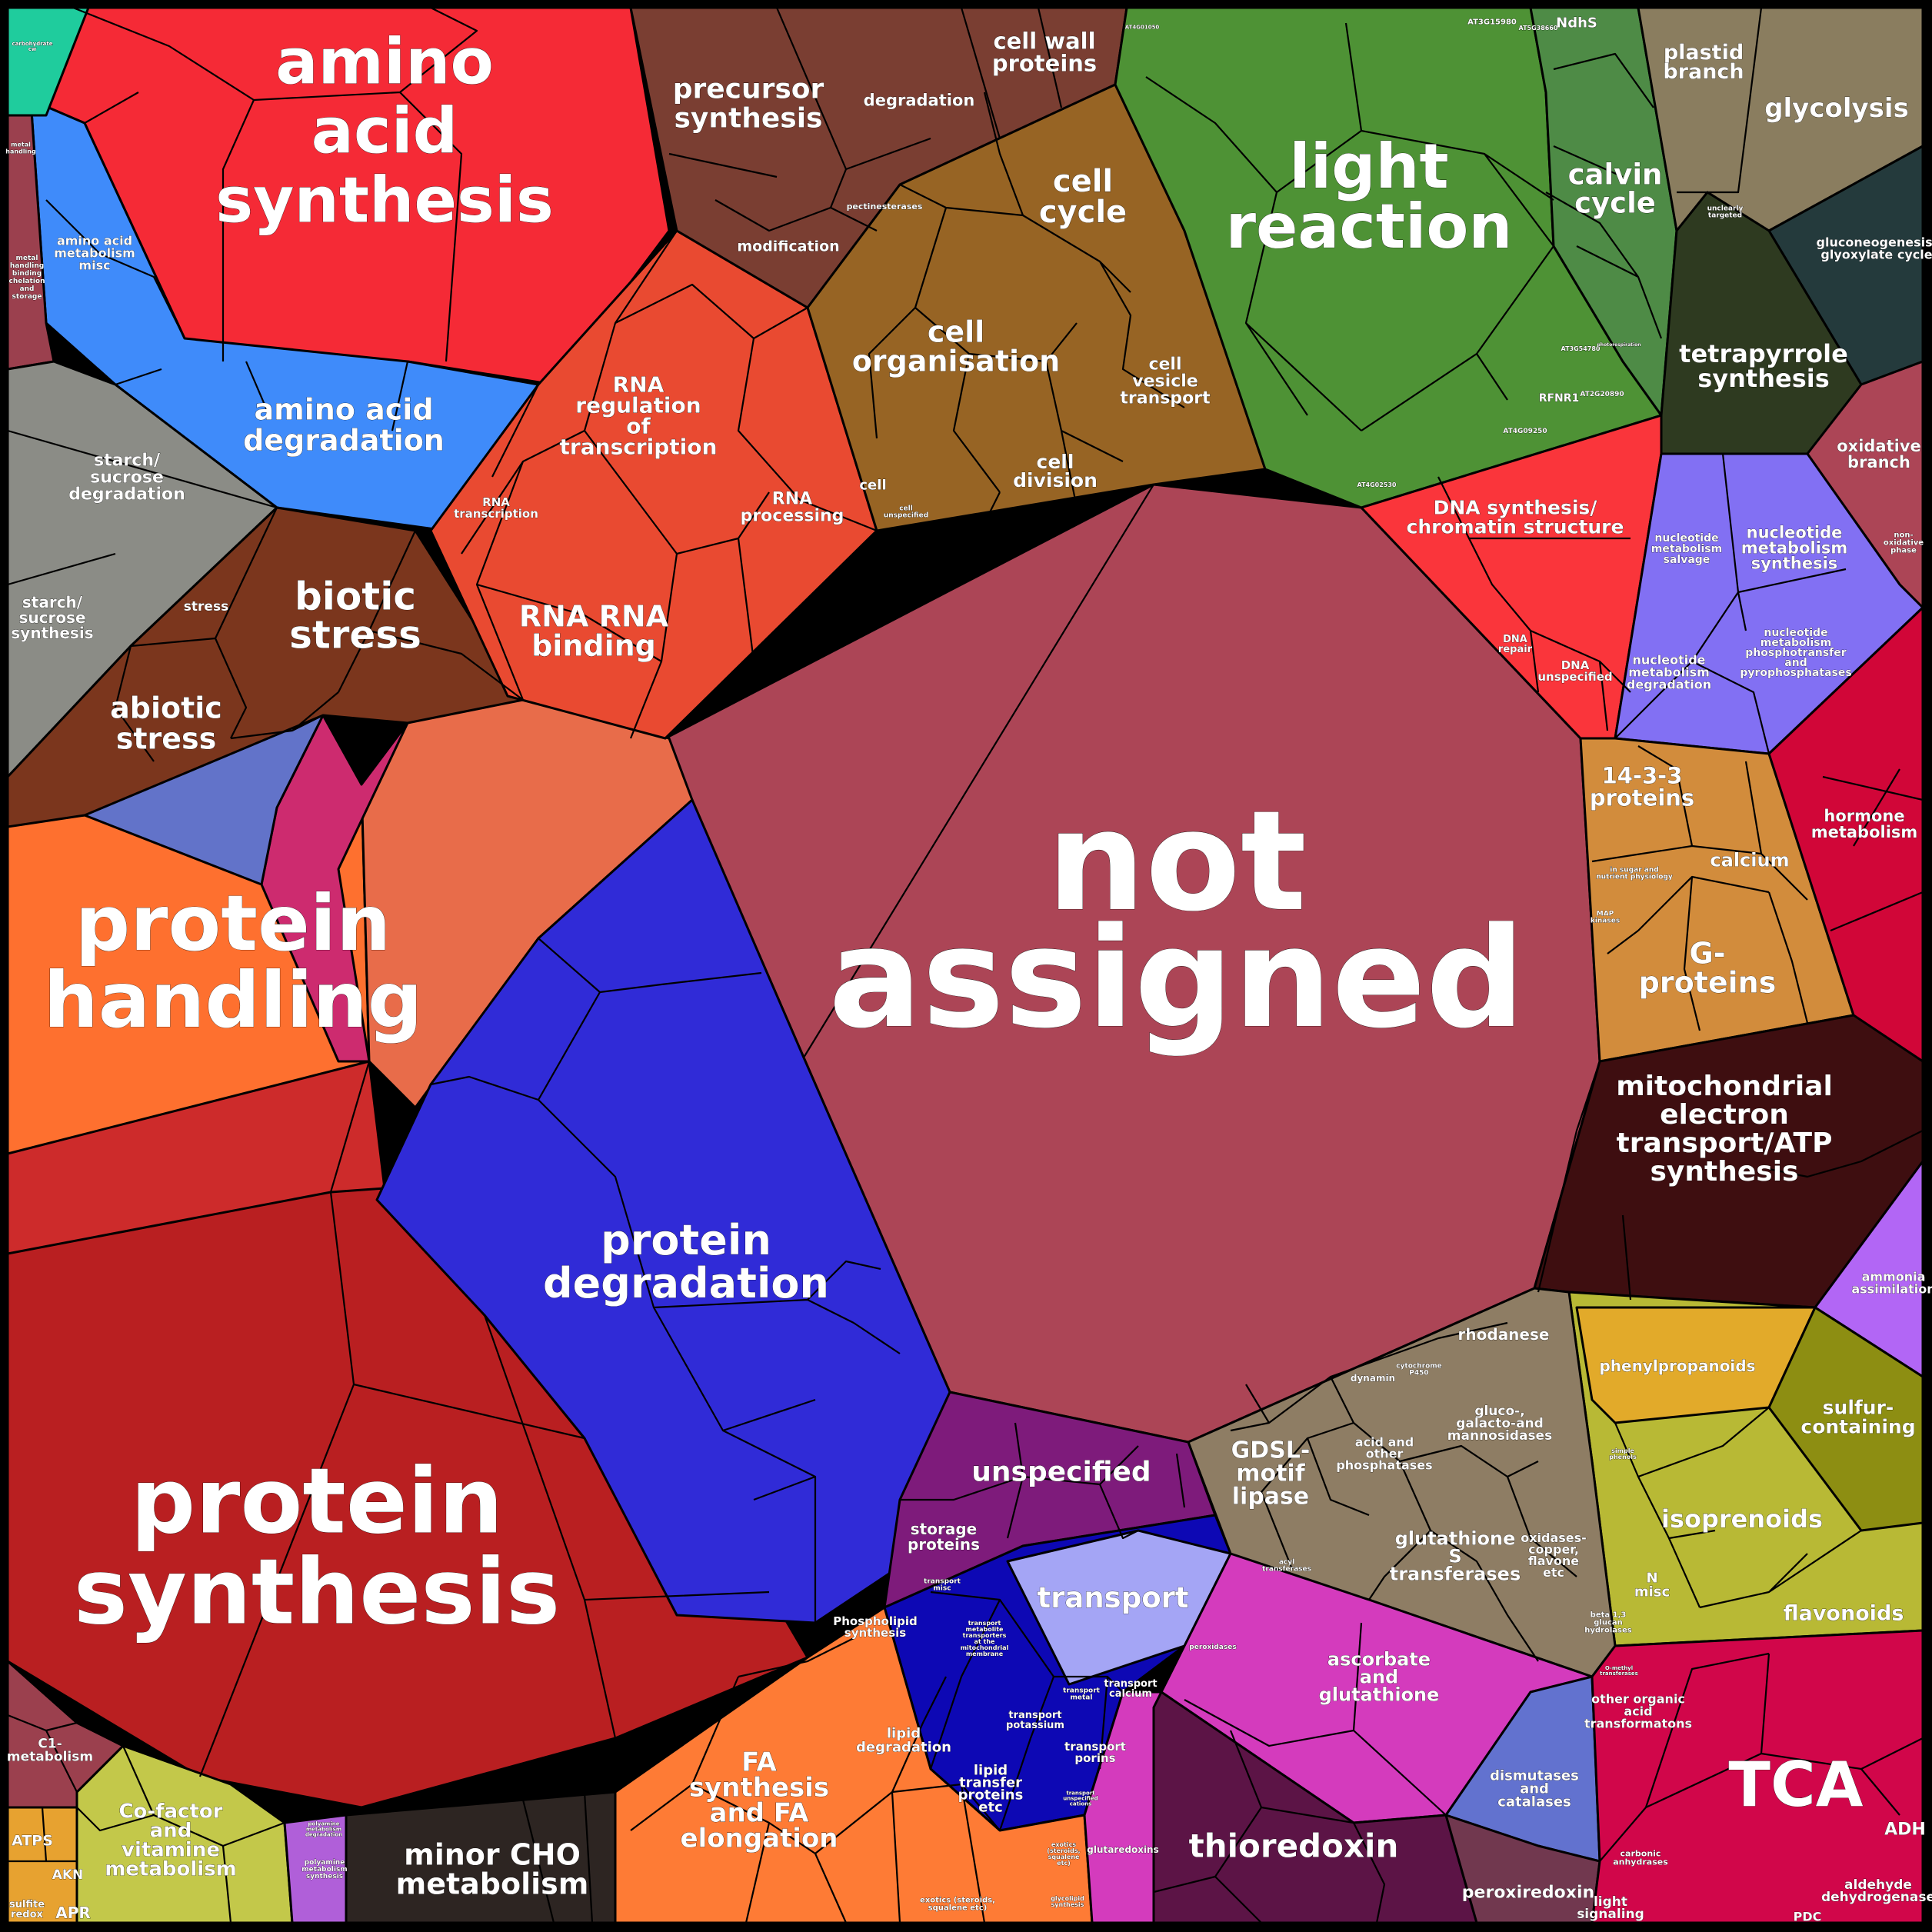 This screenshot has width=1932, height=1932. I want to click on label-thioredoxin: thioredoxin, so click(1294, 1846).